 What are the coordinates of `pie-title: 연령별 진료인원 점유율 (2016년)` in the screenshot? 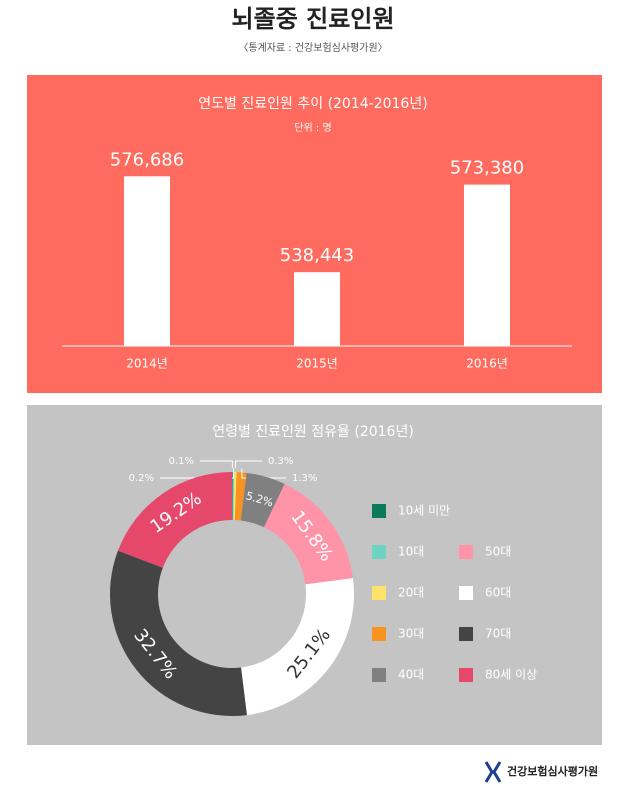 It's located at (313, 432).